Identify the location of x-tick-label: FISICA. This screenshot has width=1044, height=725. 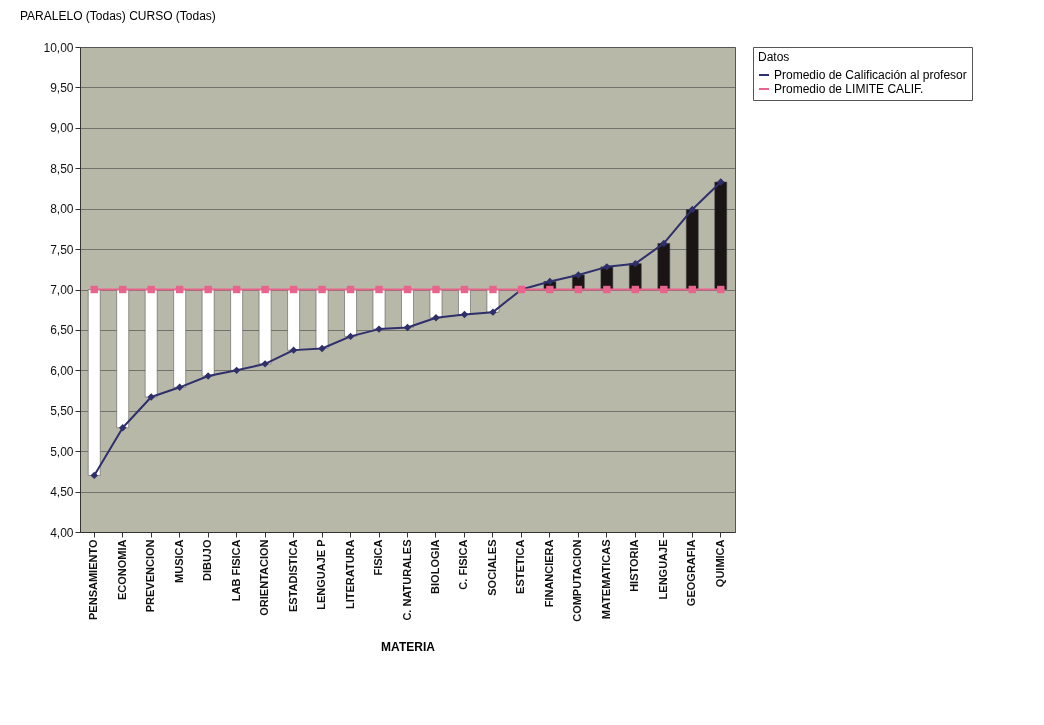
(378, 557).